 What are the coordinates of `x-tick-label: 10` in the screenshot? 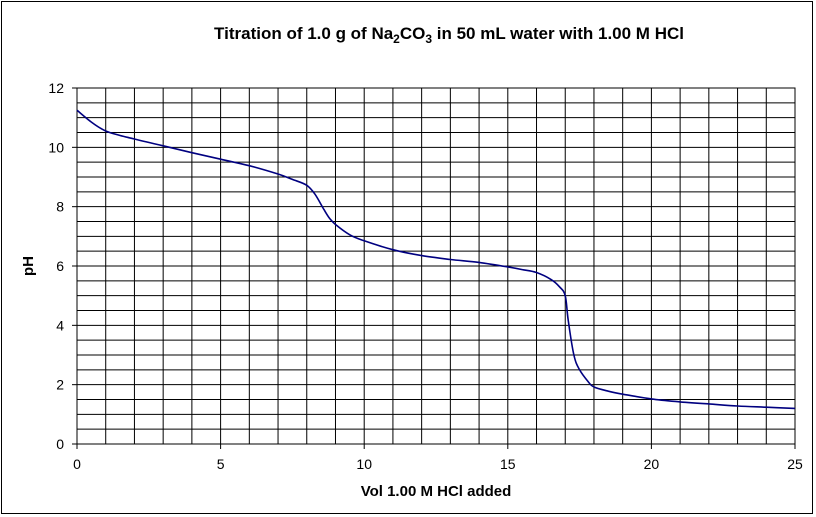 It's located at (364, 464).